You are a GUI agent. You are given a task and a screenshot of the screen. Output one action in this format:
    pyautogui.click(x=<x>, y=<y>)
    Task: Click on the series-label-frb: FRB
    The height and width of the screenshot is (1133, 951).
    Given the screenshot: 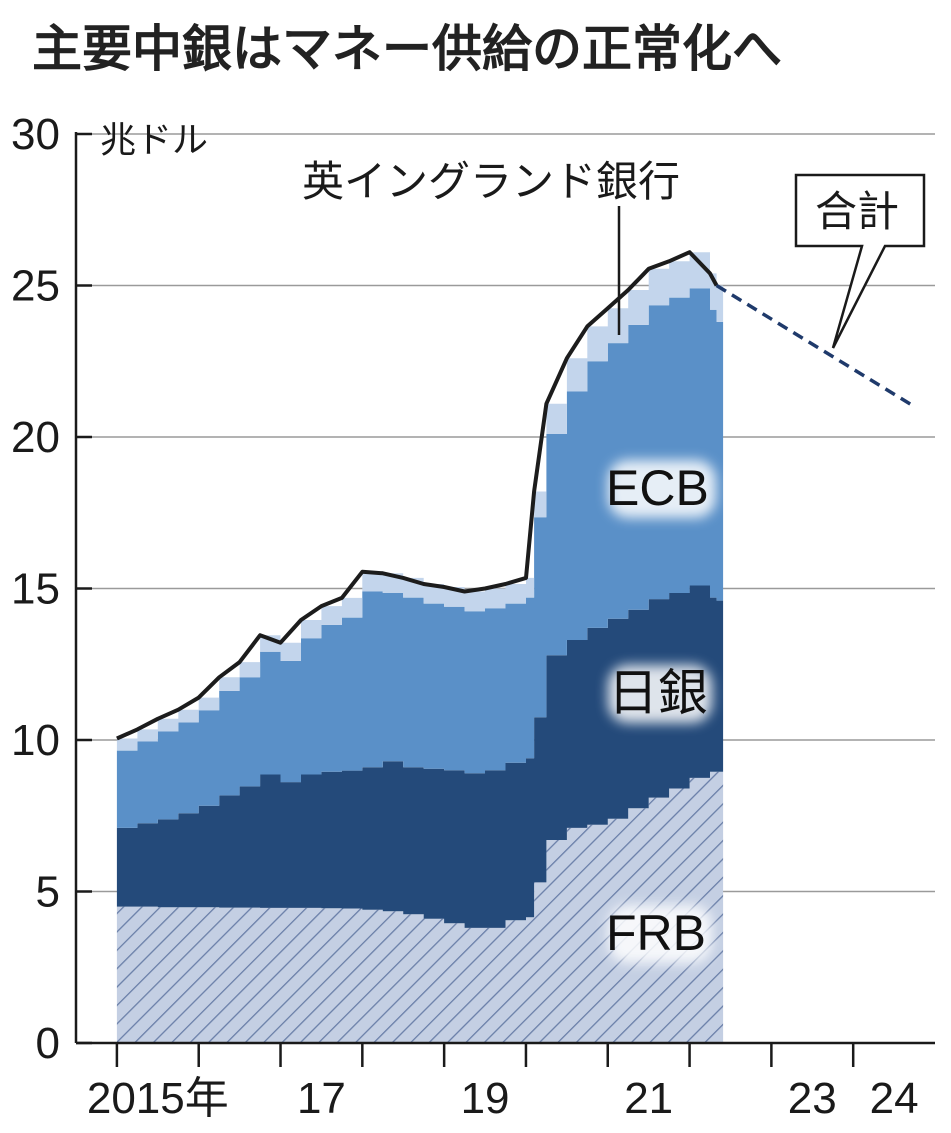 What is the action you would take?
    pyautogui.click(x=656, y=933)
    